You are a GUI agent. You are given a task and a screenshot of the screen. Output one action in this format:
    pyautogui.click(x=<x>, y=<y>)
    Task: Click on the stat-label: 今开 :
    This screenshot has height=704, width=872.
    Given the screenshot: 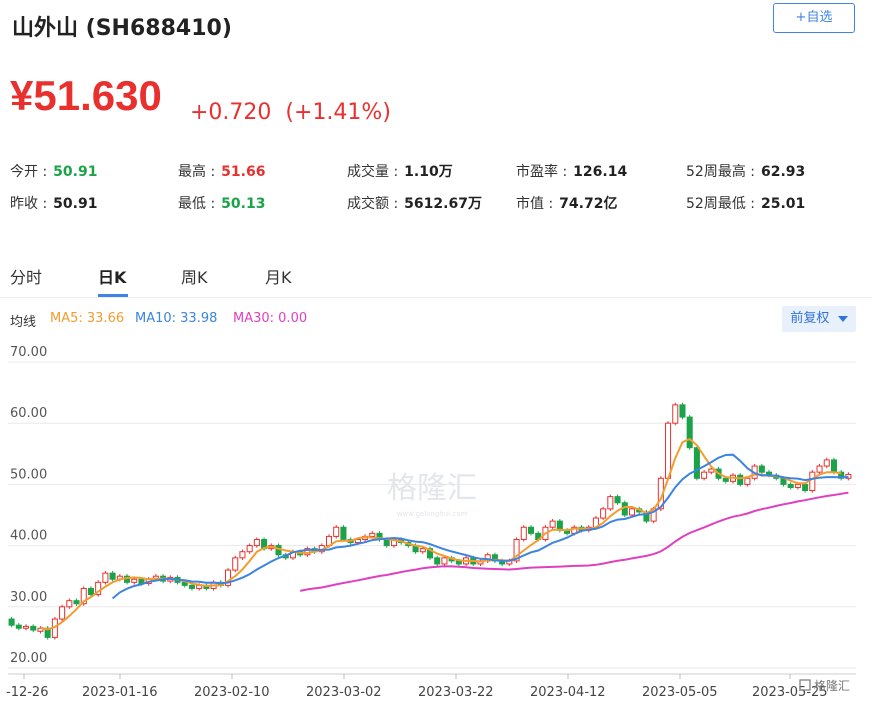 What is the action you would take?
    pyautogui.click(x=29, y=172)
    